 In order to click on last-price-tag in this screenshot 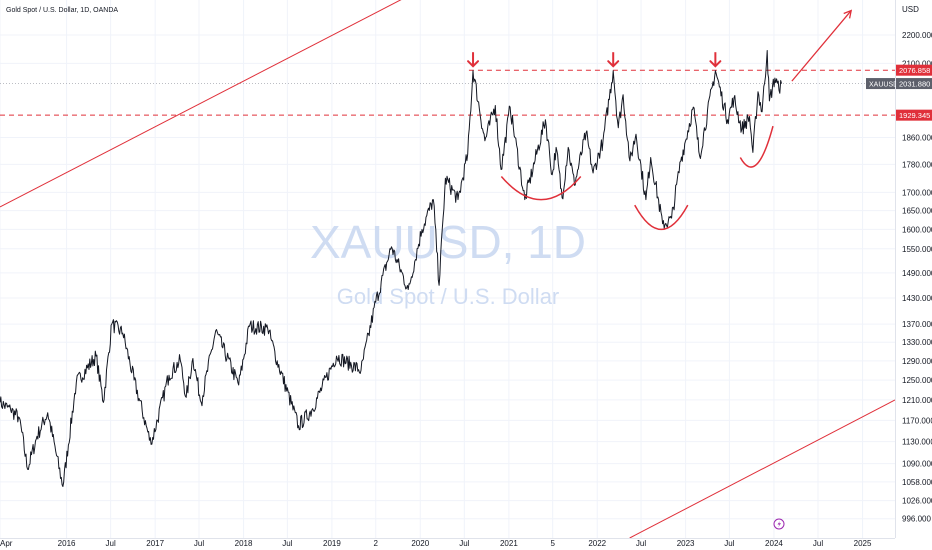, I will do `click(914, 84)`.